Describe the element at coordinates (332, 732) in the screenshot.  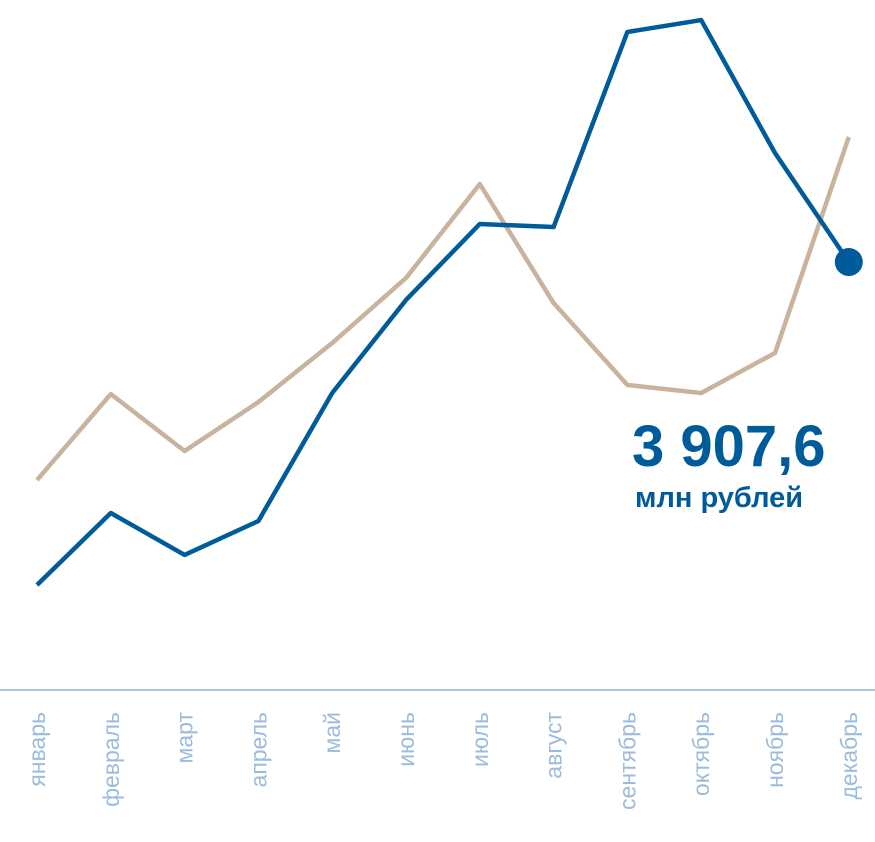
I see `x-tick-label: май` at that location.